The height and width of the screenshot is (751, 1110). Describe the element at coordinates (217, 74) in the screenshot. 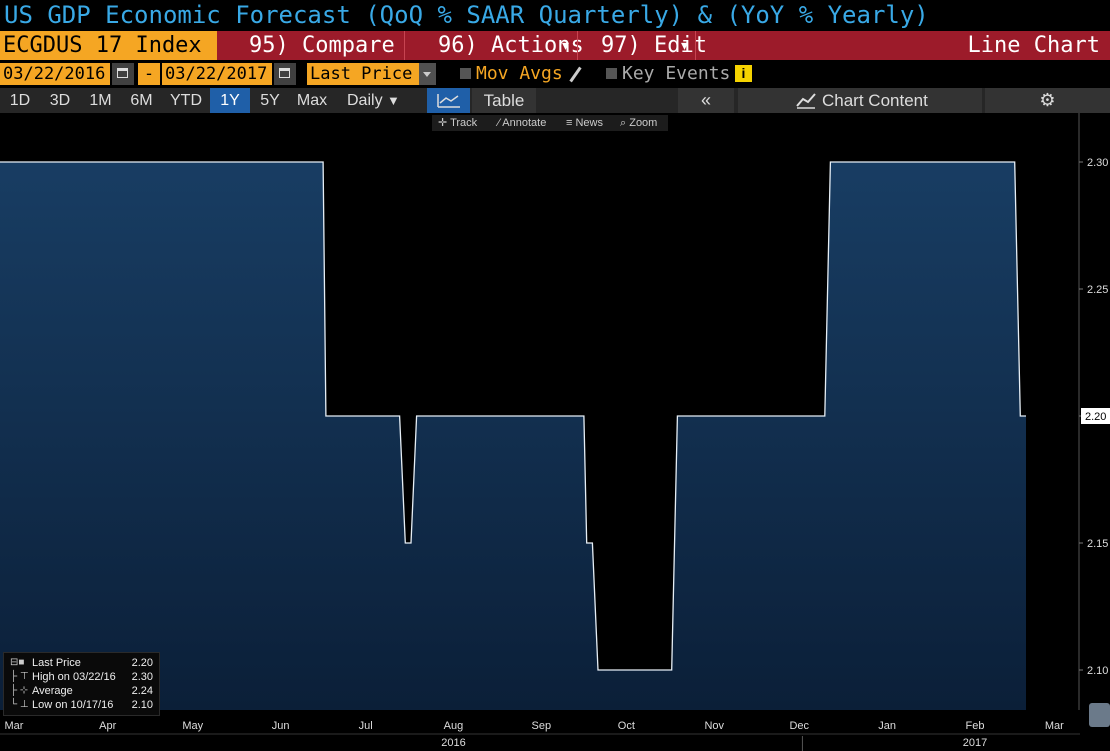

I see `end-date-input: 03/22/2017` at that location.